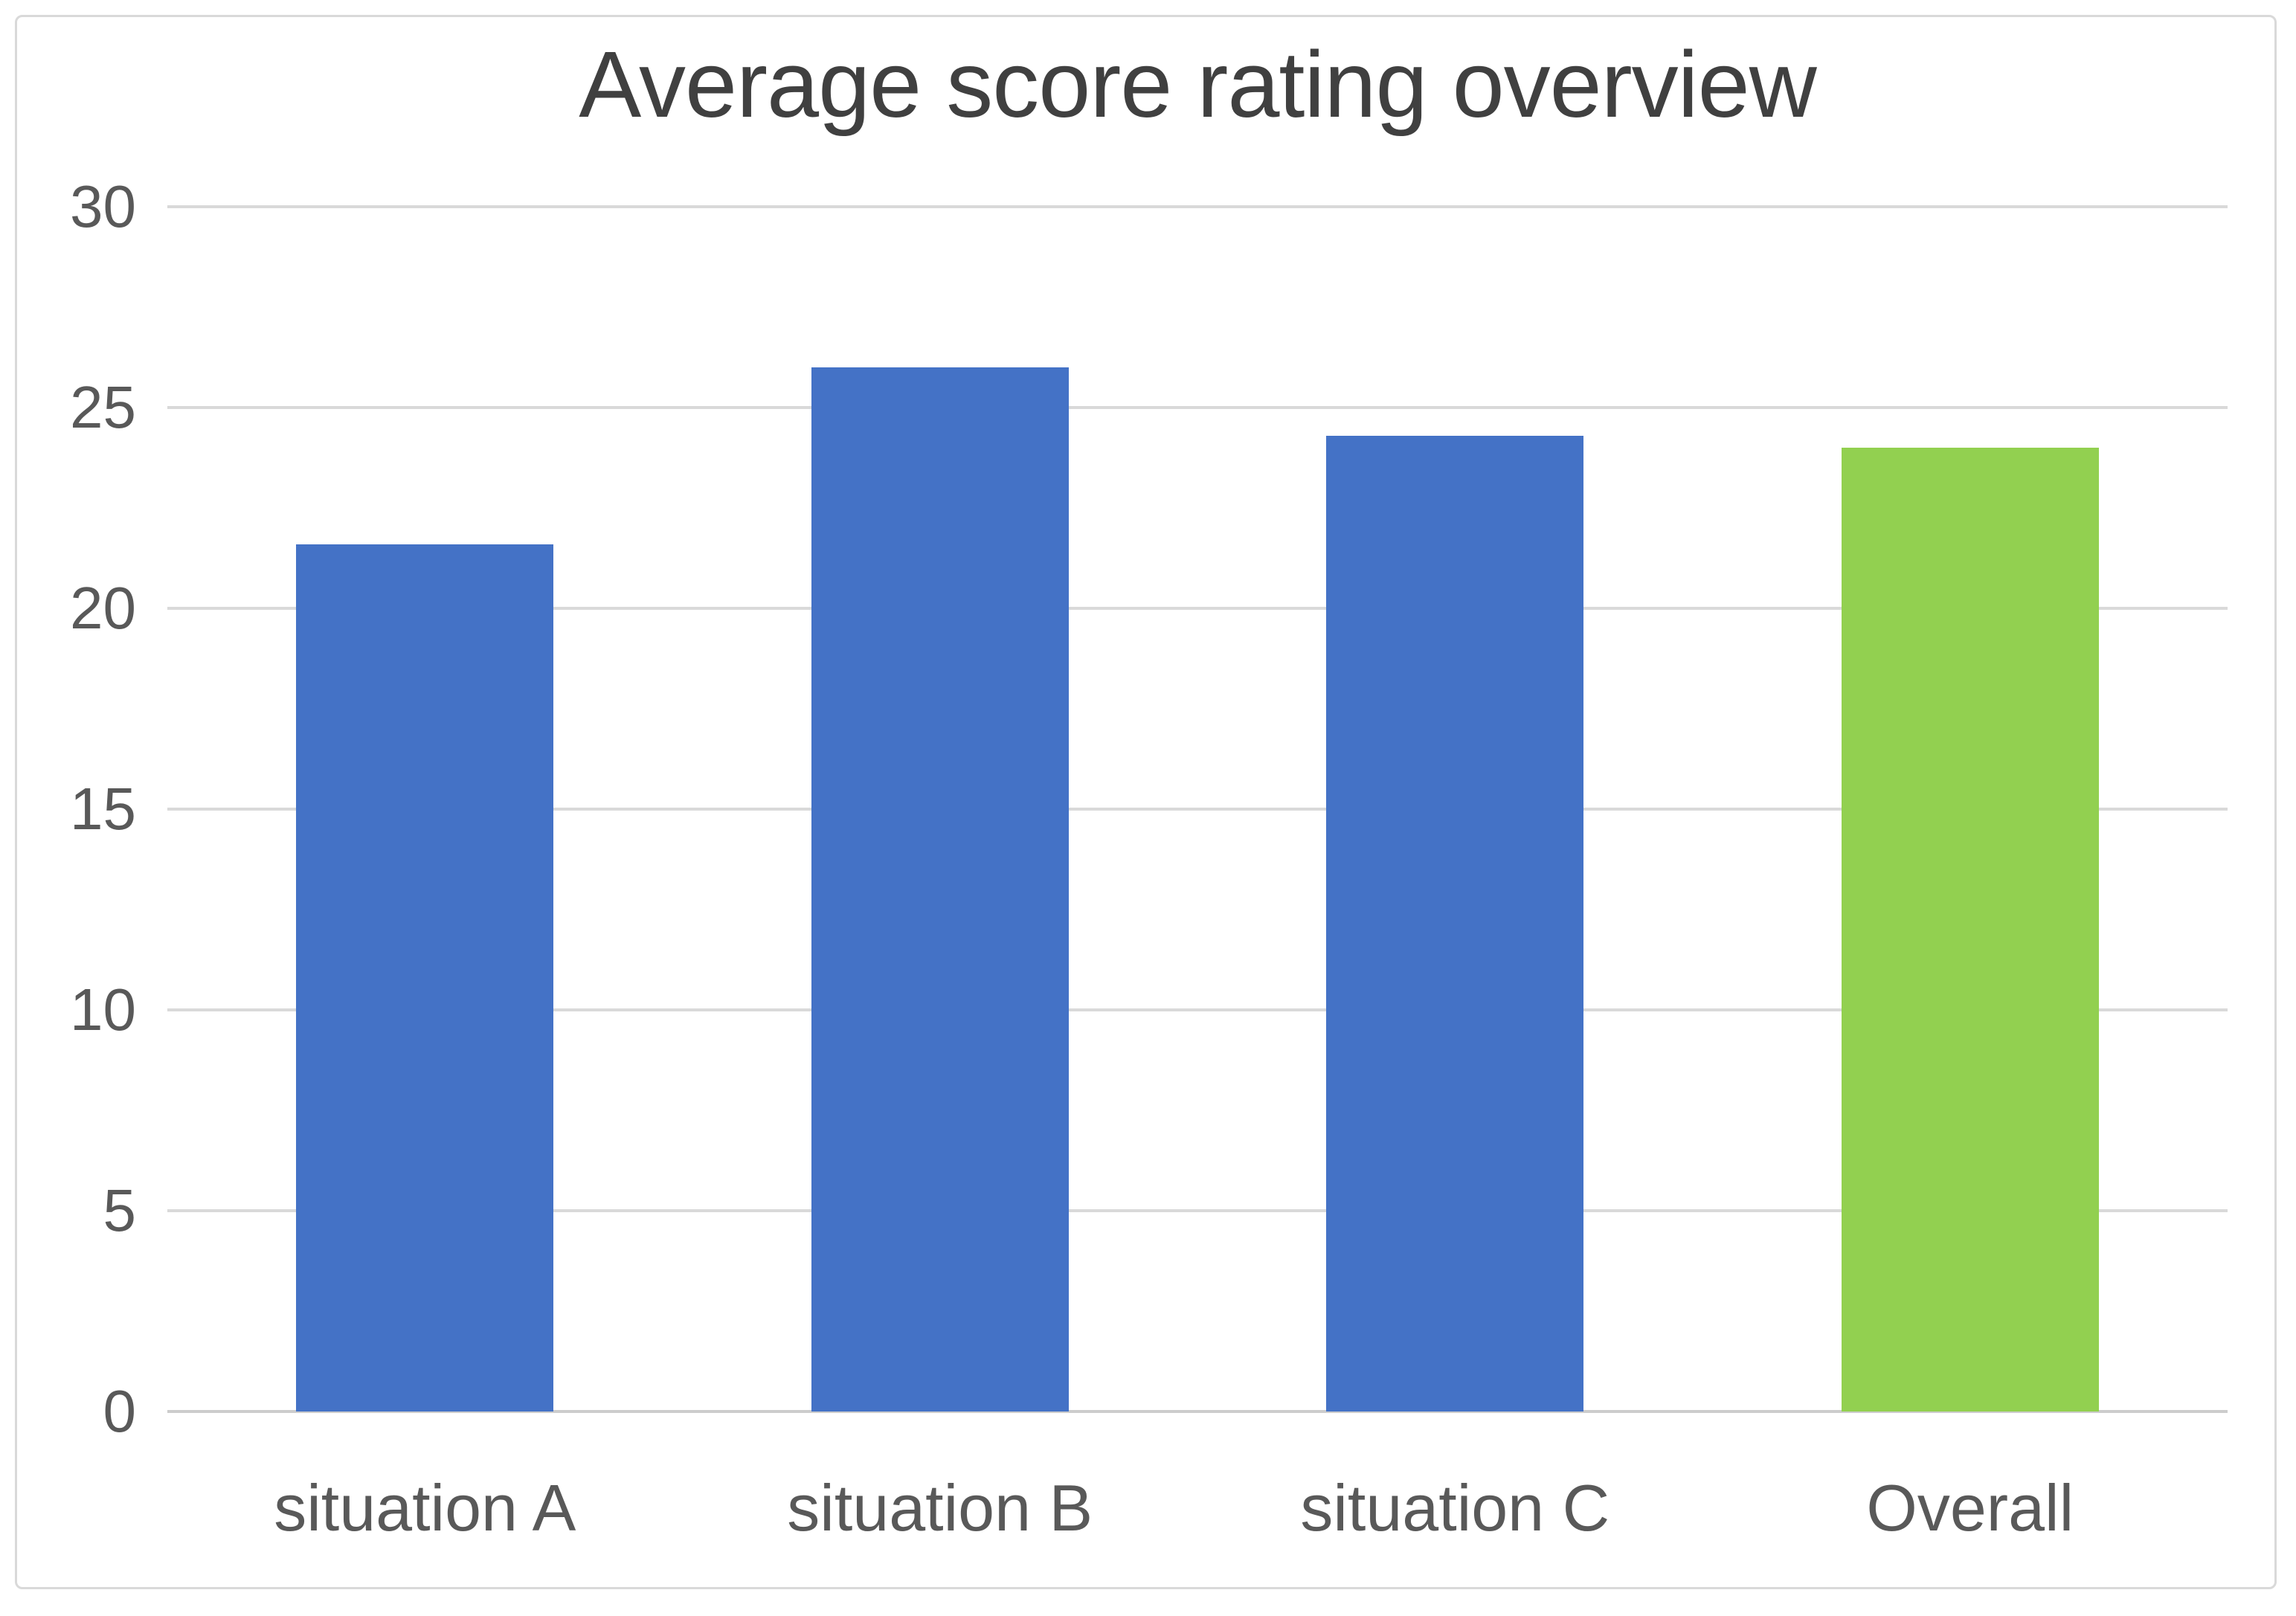 The width and height of the screenshot is (2296, 1616). Describe the element at coordinates (120, 1210) in the screenshot. I see `y-tick-label-5: 5` at that location.